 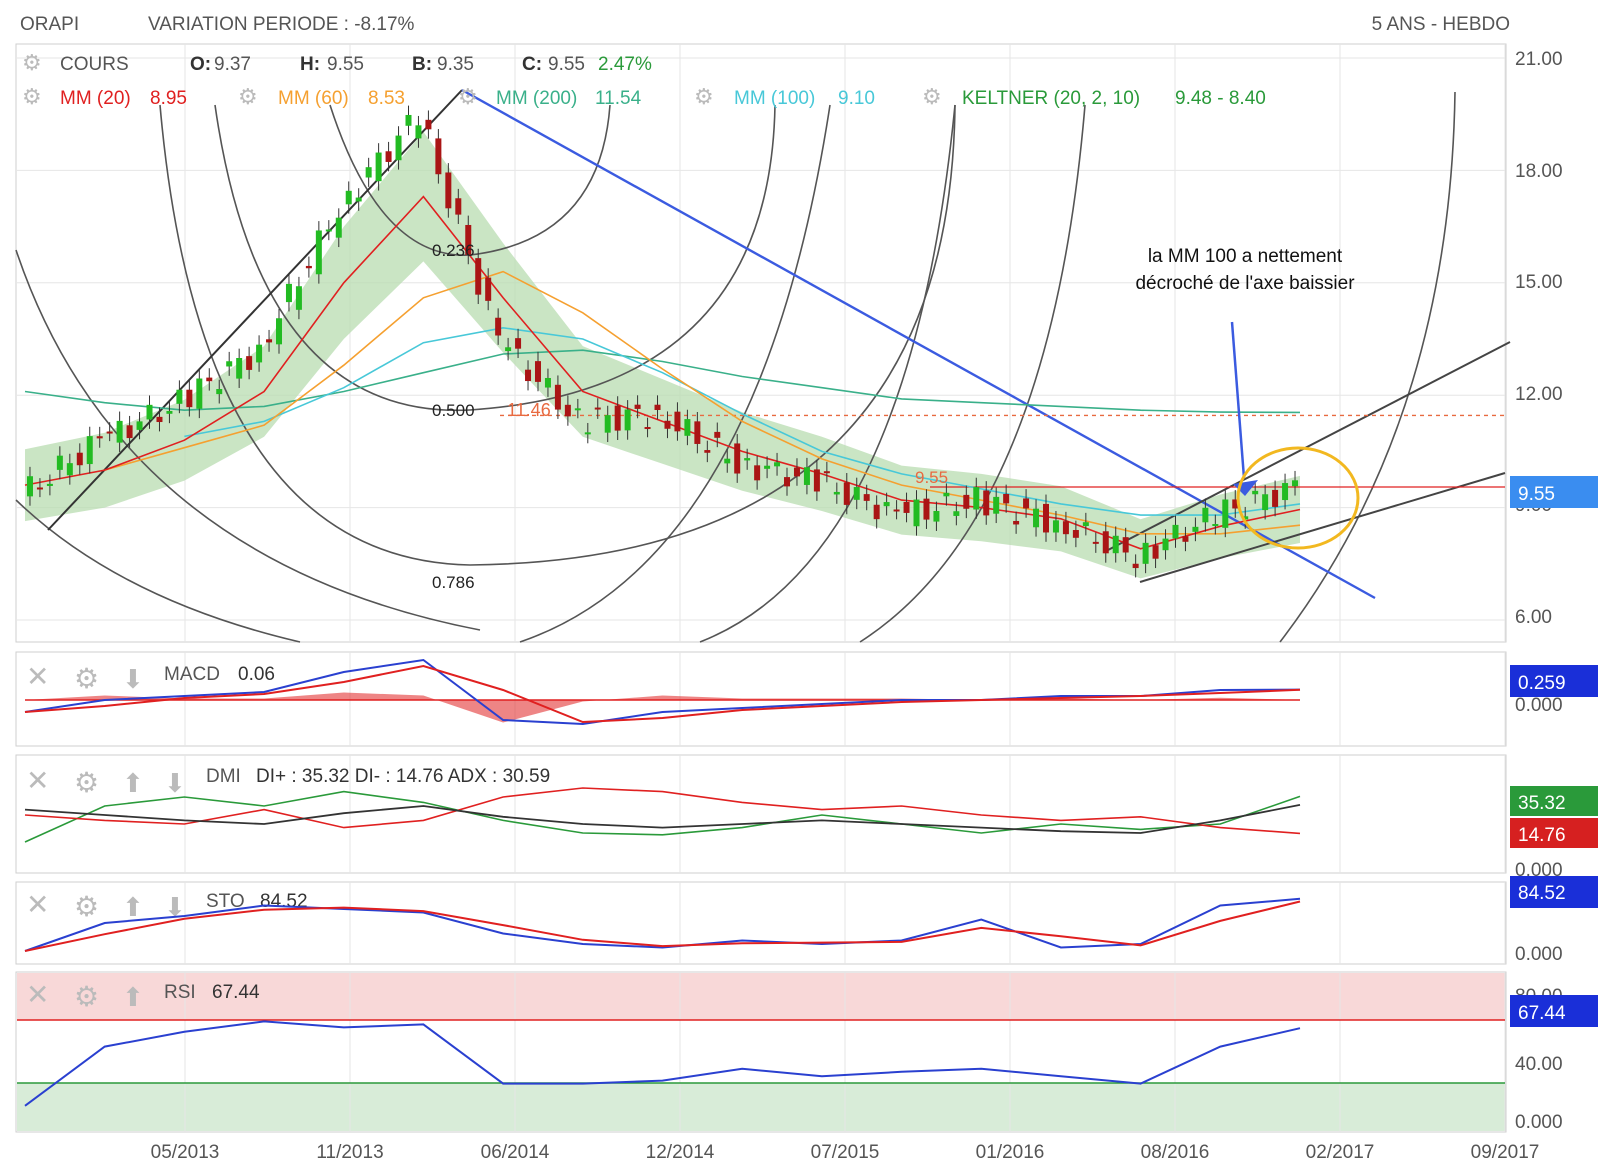 I want to click on dmi-plus-badge, so click(x=1554, y=801).